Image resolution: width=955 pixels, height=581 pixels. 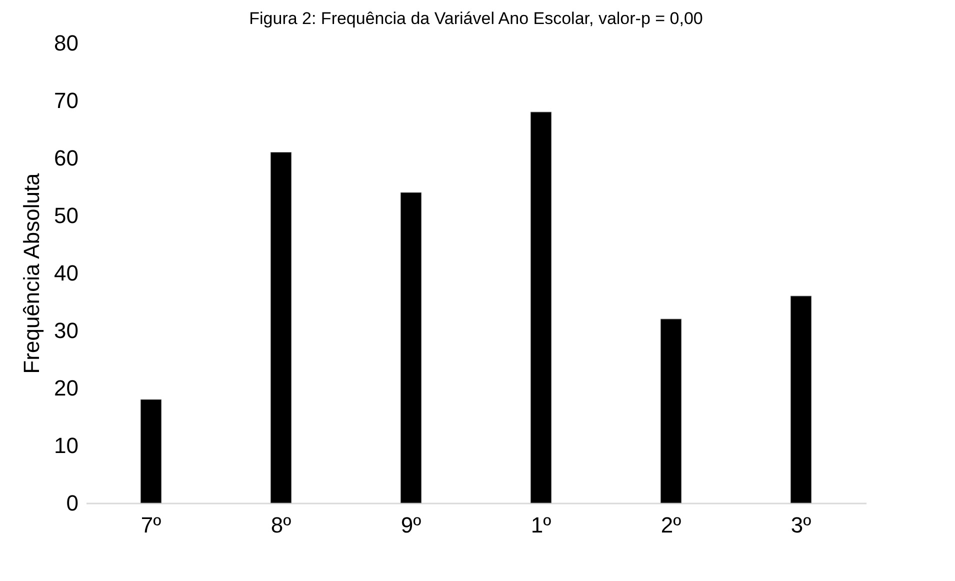 What do you see at coordinates (66, 43) in the screenshot?
I see `y-tick-label: 80` at bounding box center [66, 43].